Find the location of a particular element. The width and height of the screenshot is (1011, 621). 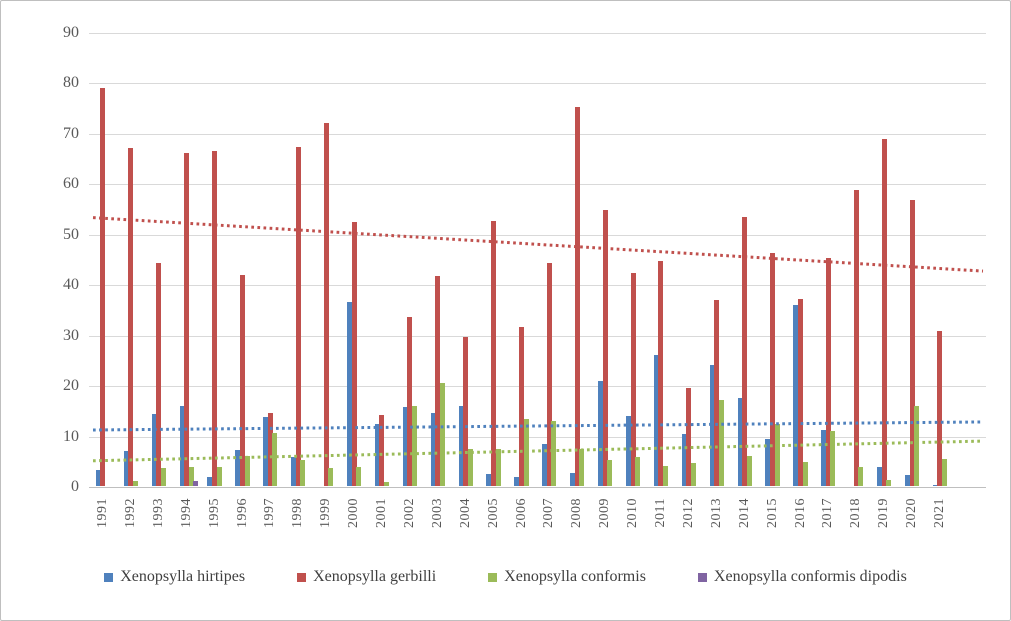

legend-label: Xenopsylla conformis dipodis is located at coordinates (810, 576).